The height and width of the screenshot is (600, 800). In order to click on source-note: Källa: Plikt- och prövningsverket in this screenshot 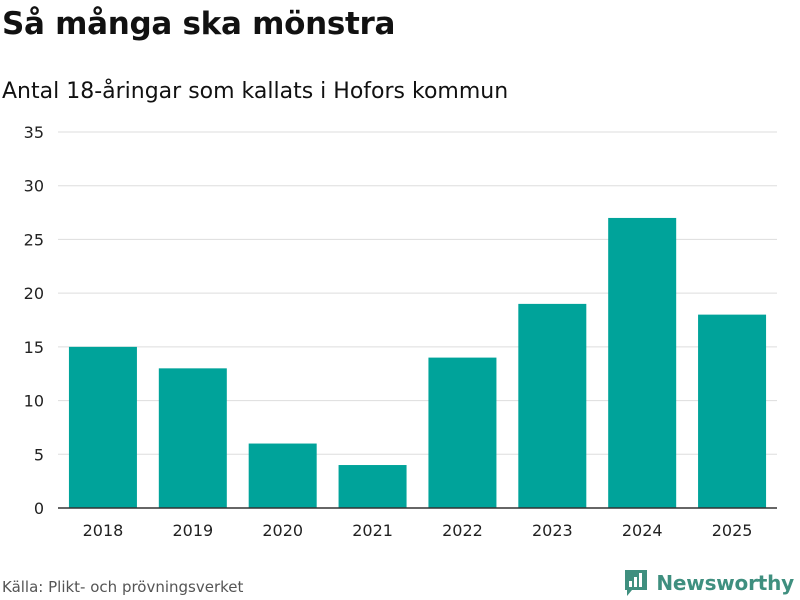, I will do `click(123, 587)`.